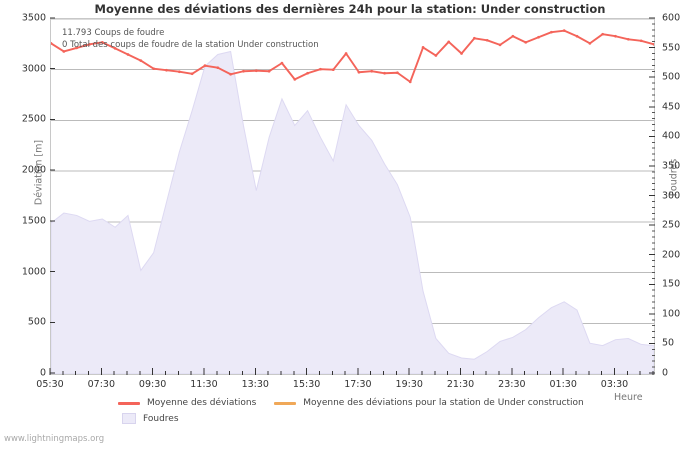 Image resolution: width=700 pixels, height=450 pixels. I want to click on y-axis-right-tick-label: 400, so click(671, 136).